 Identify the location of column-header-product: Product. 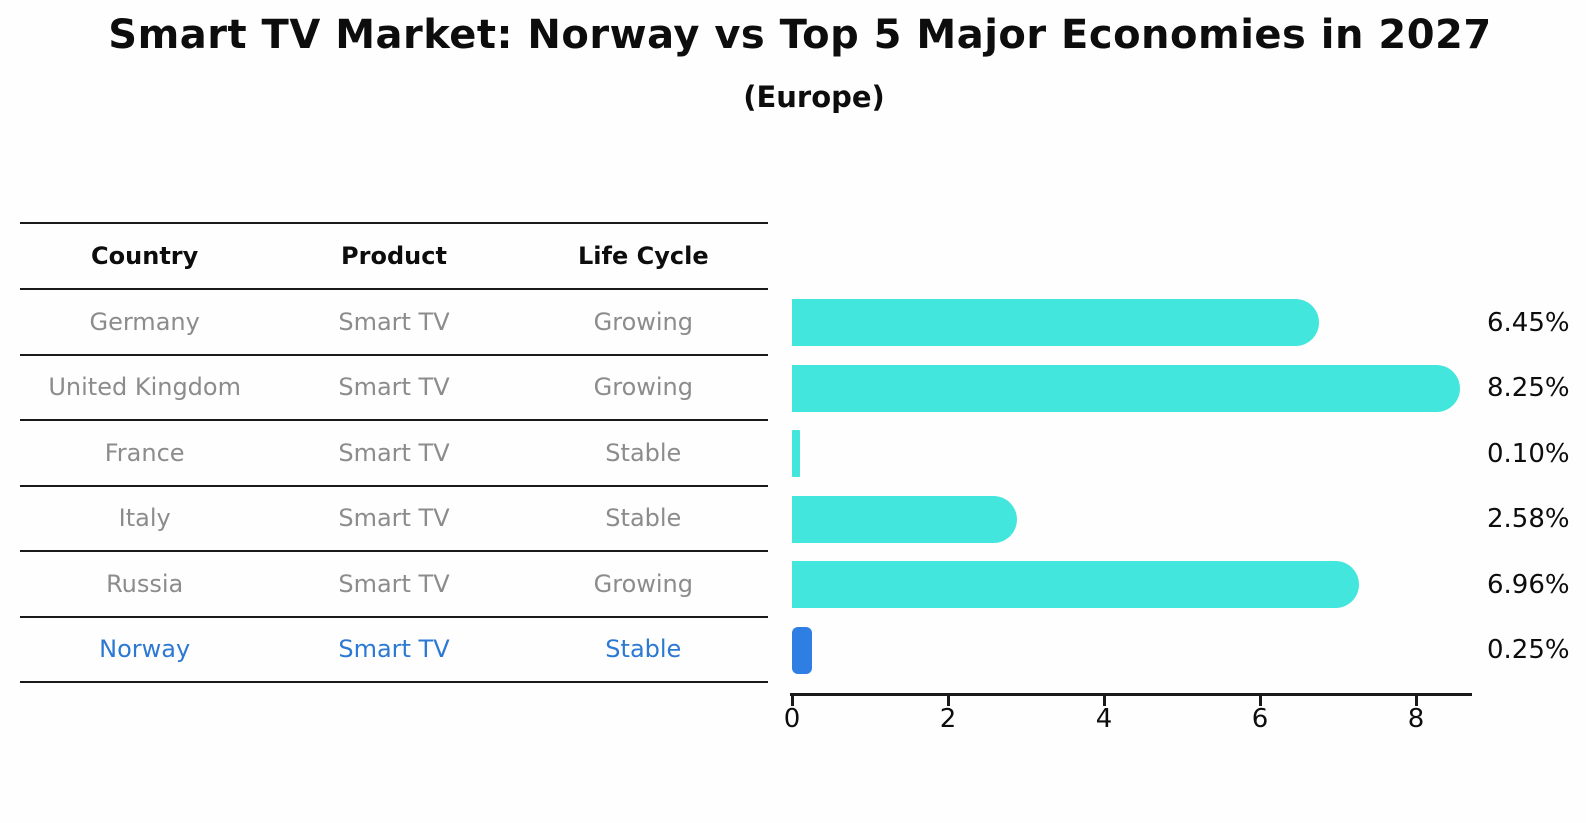
(394, 256).